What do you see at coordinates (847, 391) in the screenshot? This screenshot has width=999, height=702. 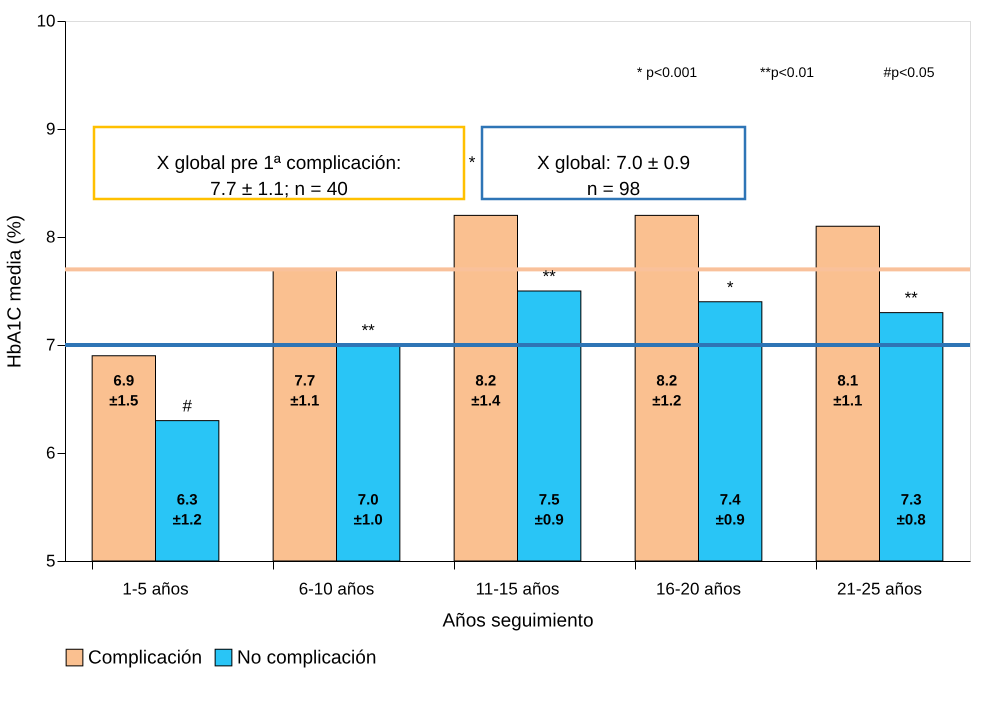 I see `data-label: 8.1 ±1.1` at bounding box center [847, 391].